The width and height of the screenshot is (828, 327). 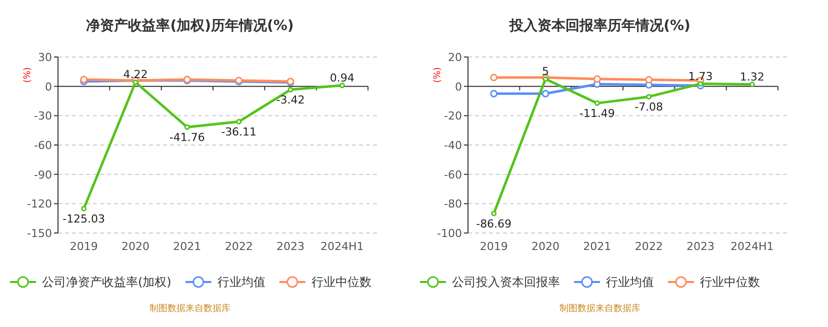 I want to click on data-label: -36.11, so click(x=239, y=132).